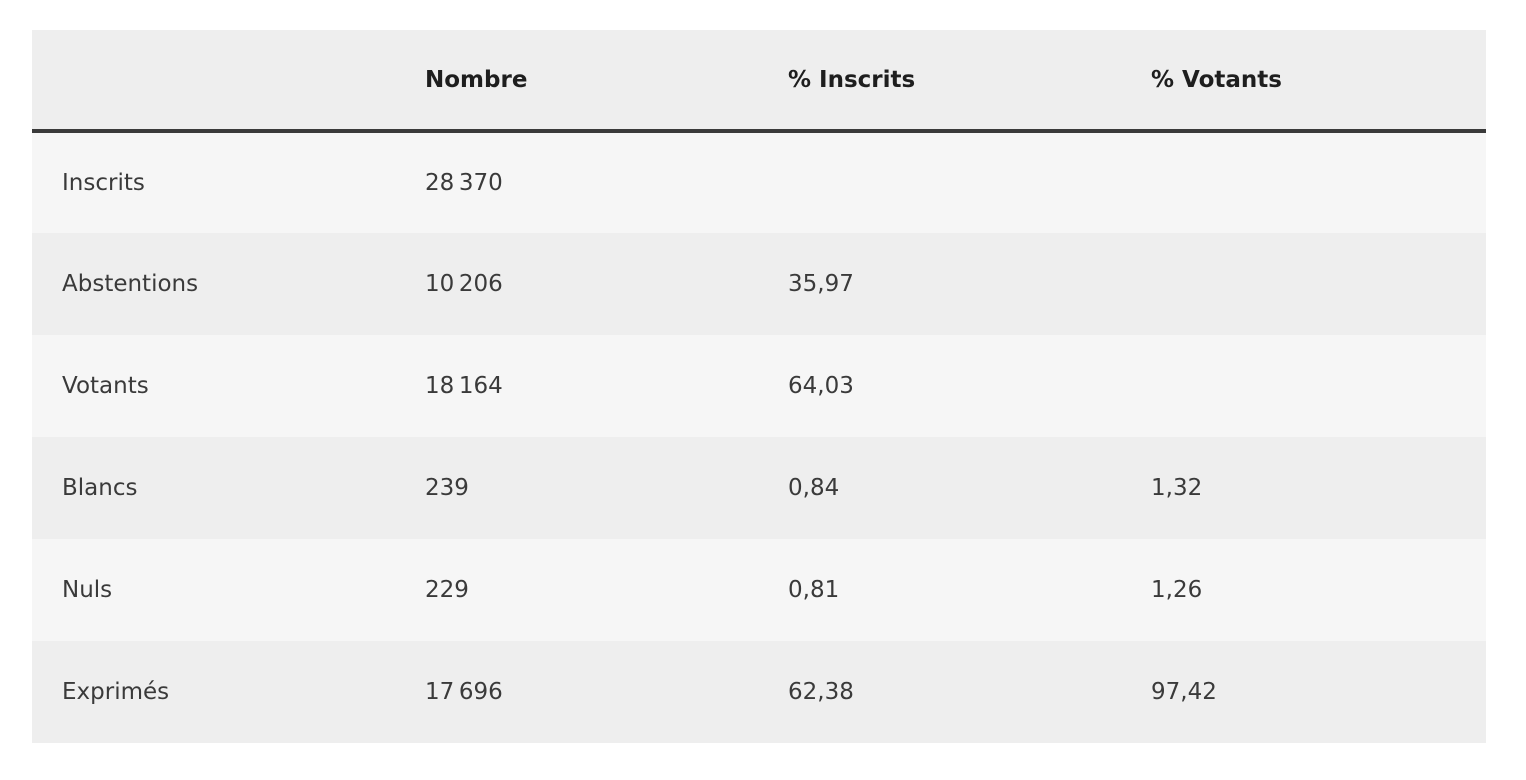  I want to click on table-header: Nombre% Inscrits% Votants, so click(759, 81).